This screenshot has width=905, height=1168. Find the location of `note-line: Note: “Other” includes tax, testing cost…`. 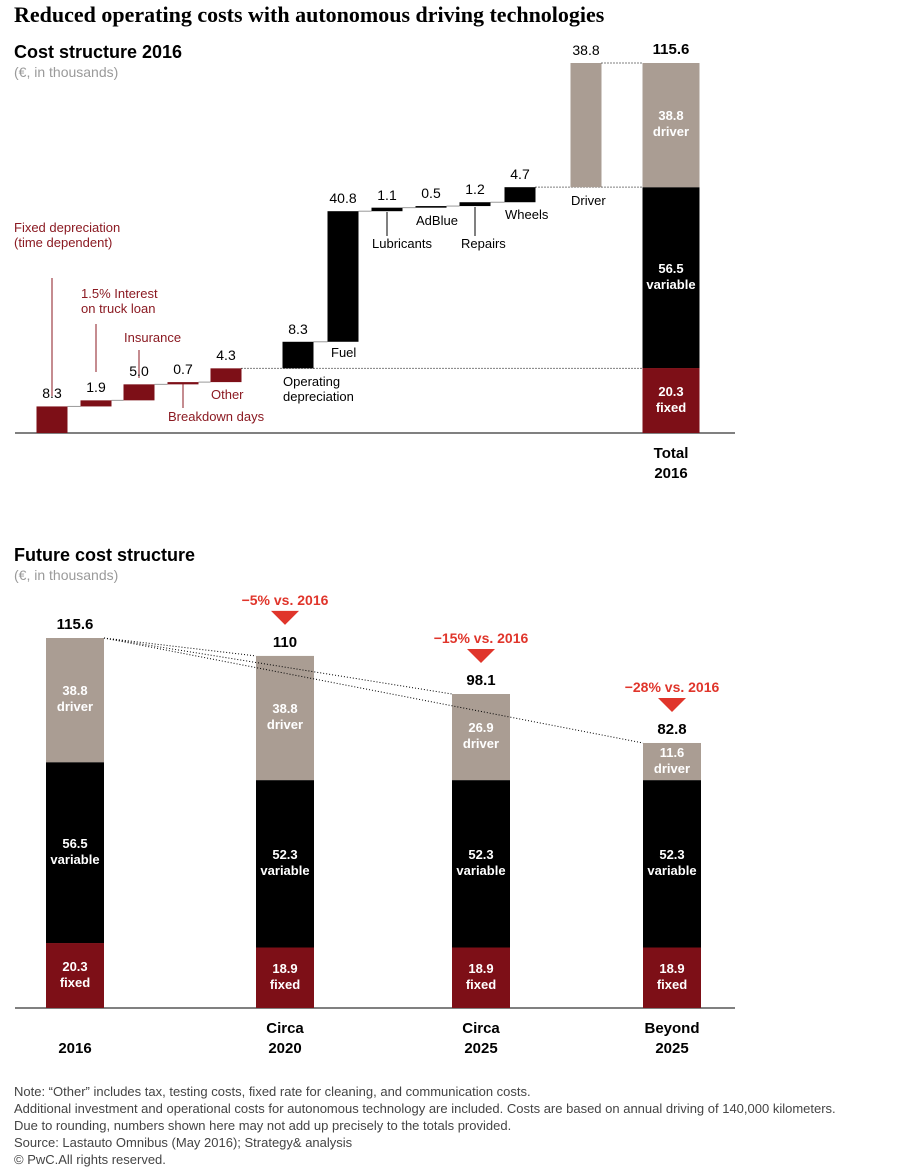

note-line: Note: “Other” includes tax, testing cost… is located at coordinates (272, 1091).